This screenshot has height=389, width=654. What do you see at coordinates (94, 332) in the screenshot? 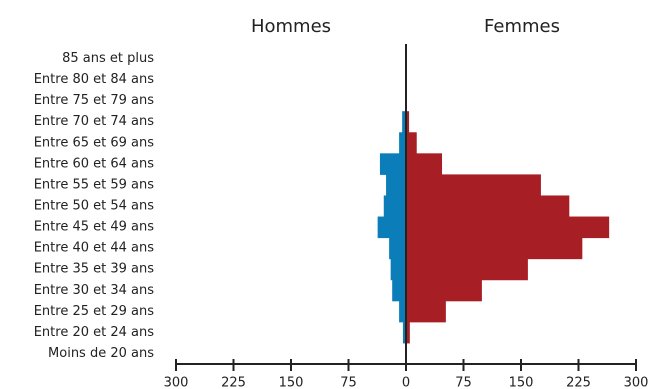
I see `y-tick-label: Entre 20 et 24 ans` at bounding box center [94, 332].